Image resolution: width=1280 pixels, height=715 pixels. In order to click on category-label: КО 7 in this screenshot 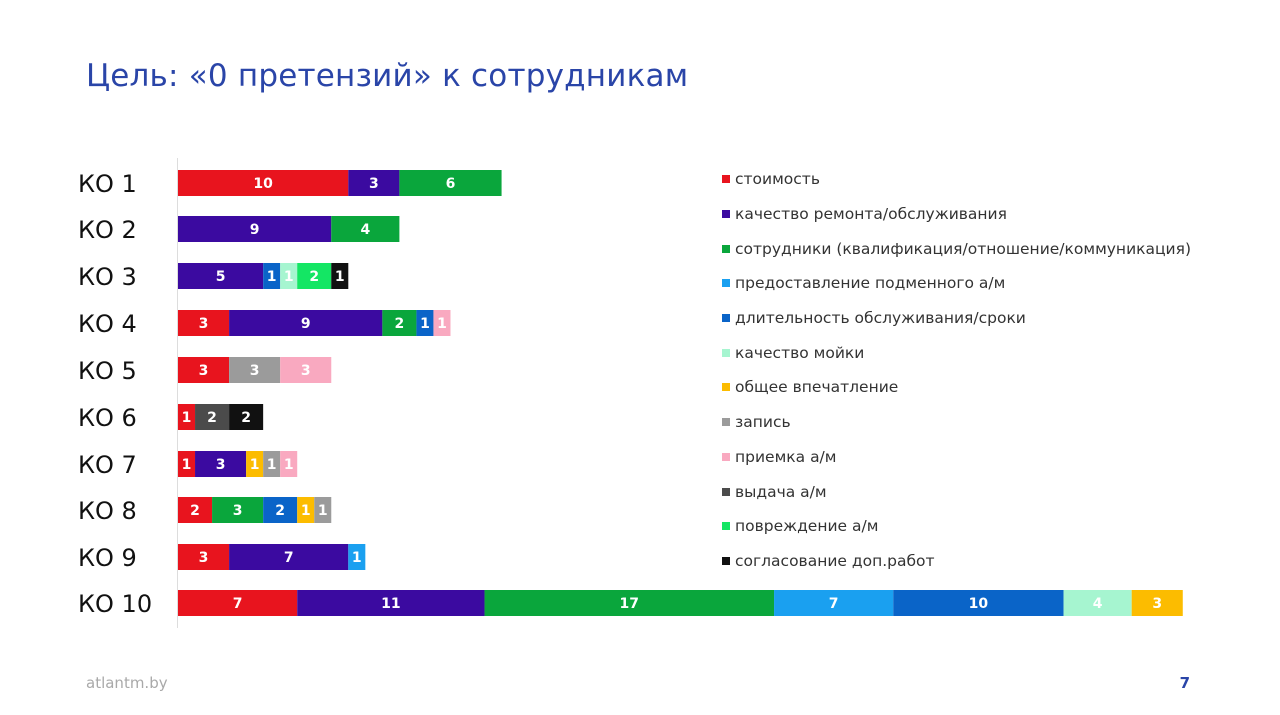, I will do `click(107, 465)`.